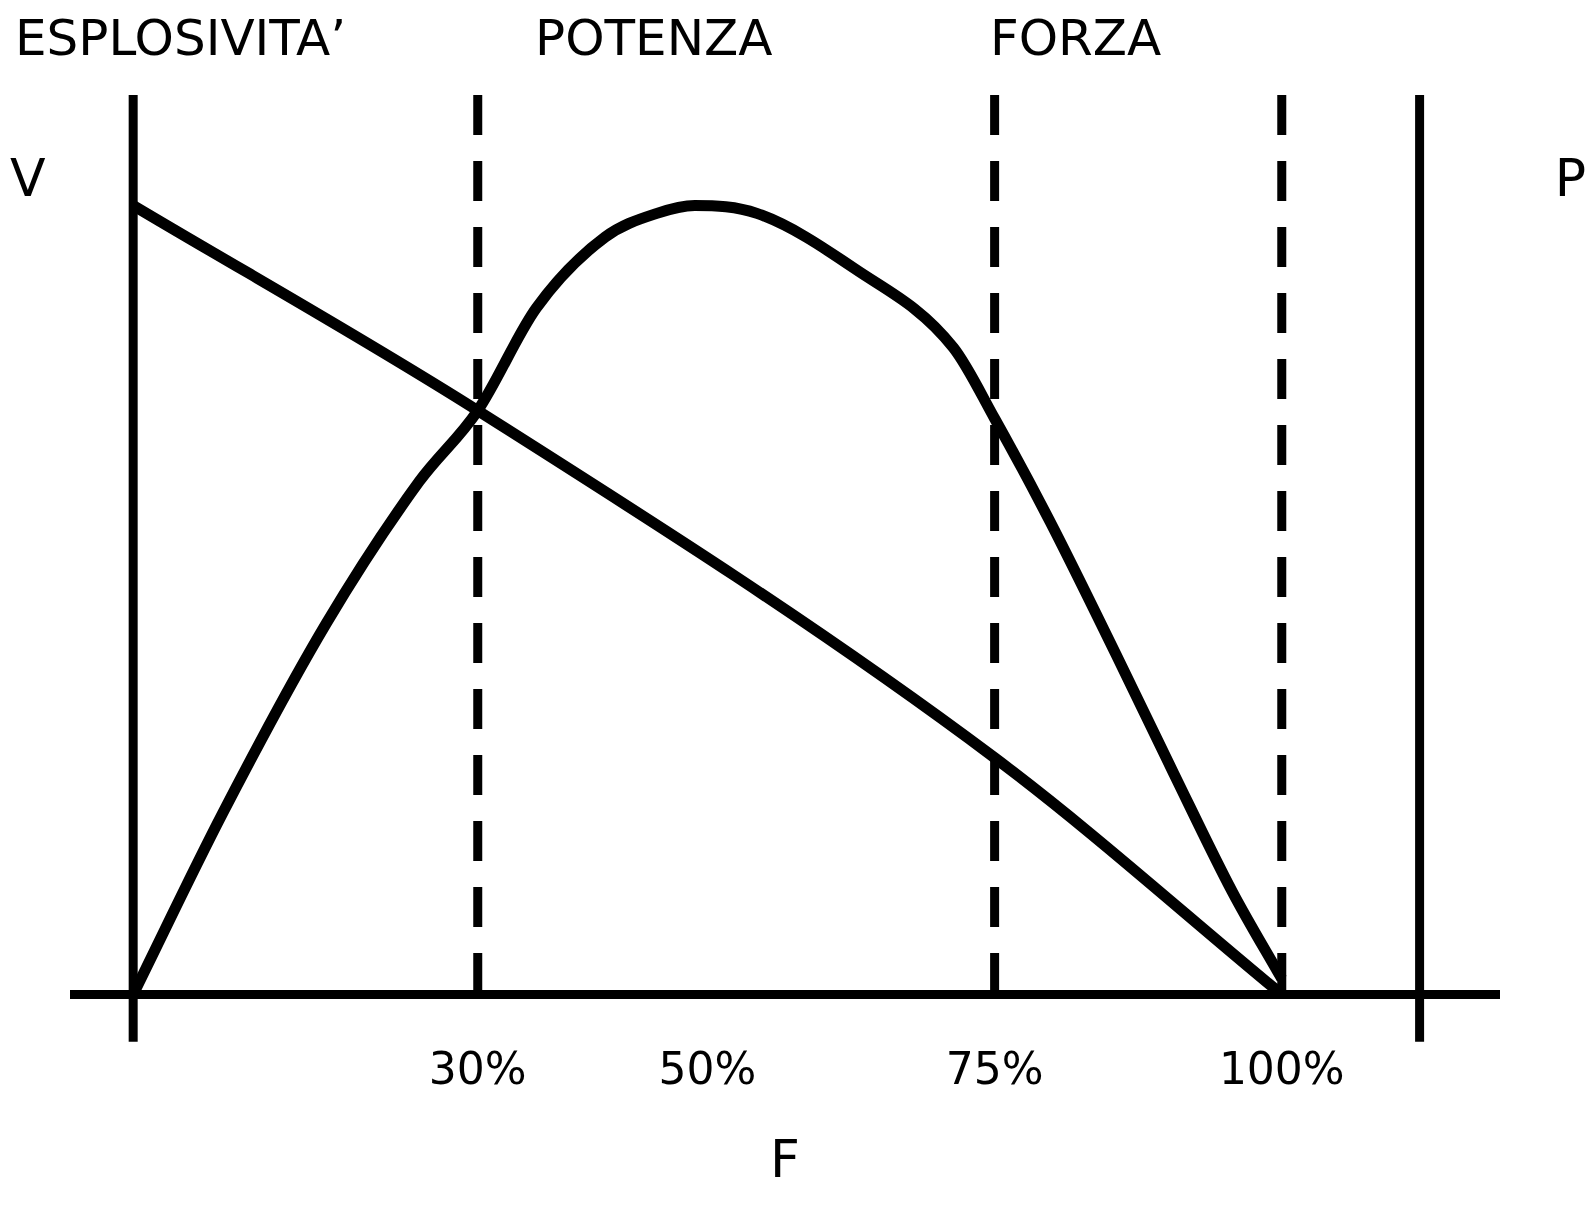  Describe the element at coordinates (994, 1068) in the screenshot. I see `x-tick-label: 75%` at that location.